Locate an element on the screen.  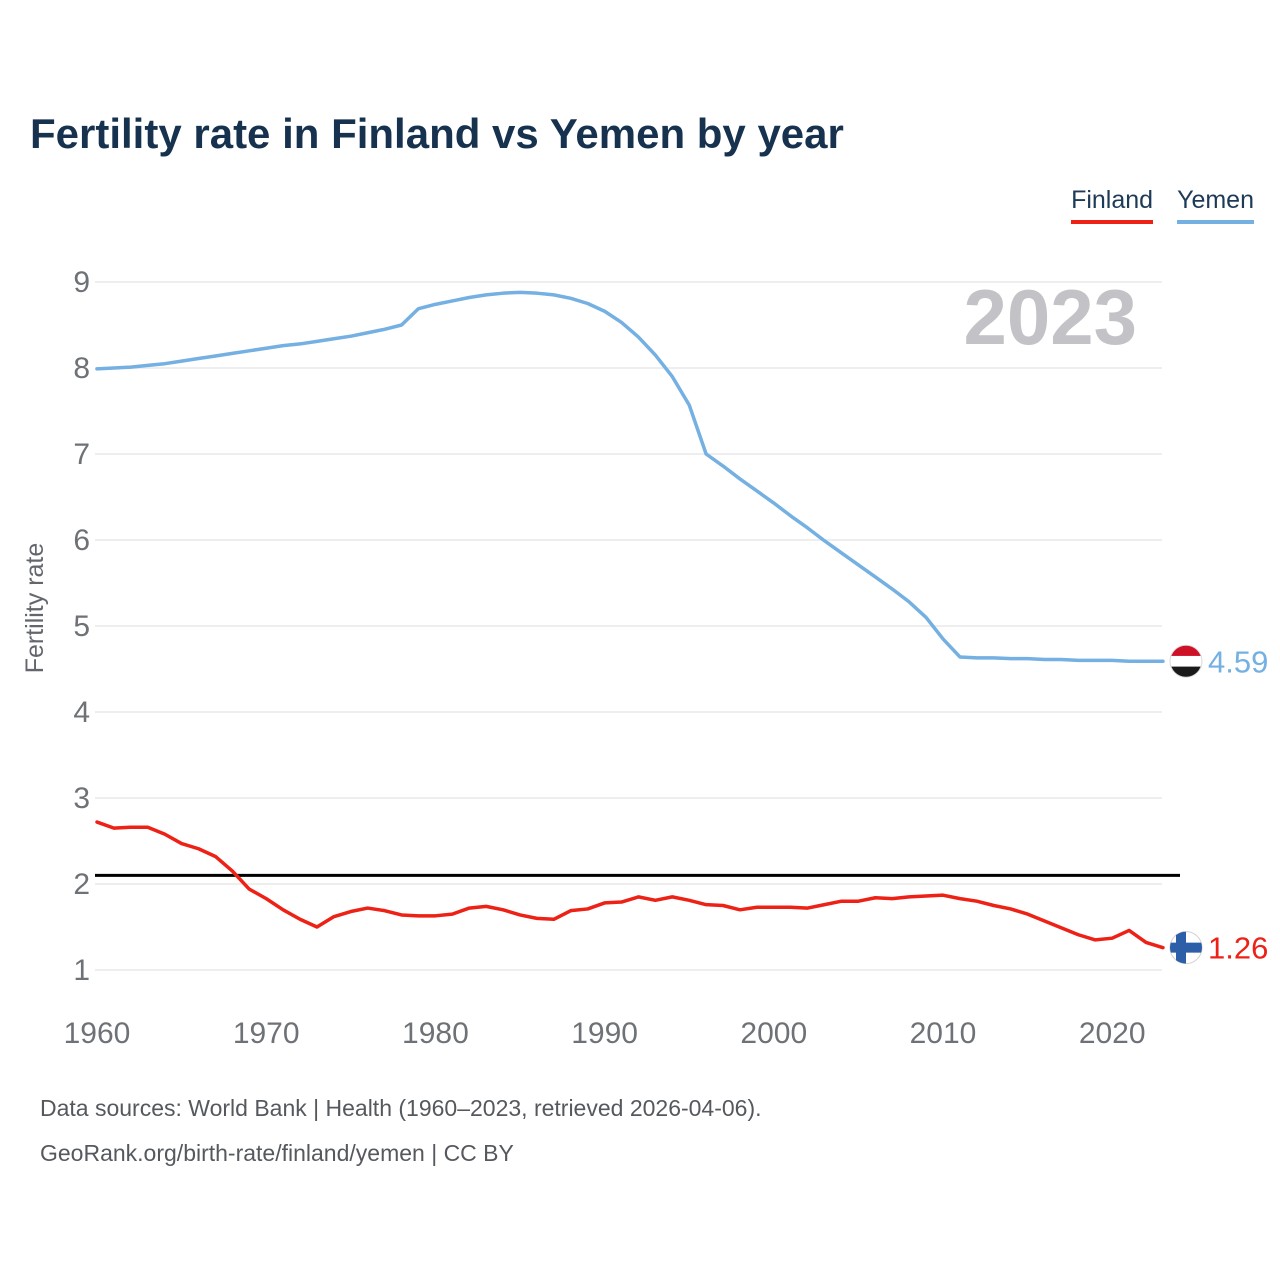
y-tick-label: 1 is located at coordinates (81, 970).